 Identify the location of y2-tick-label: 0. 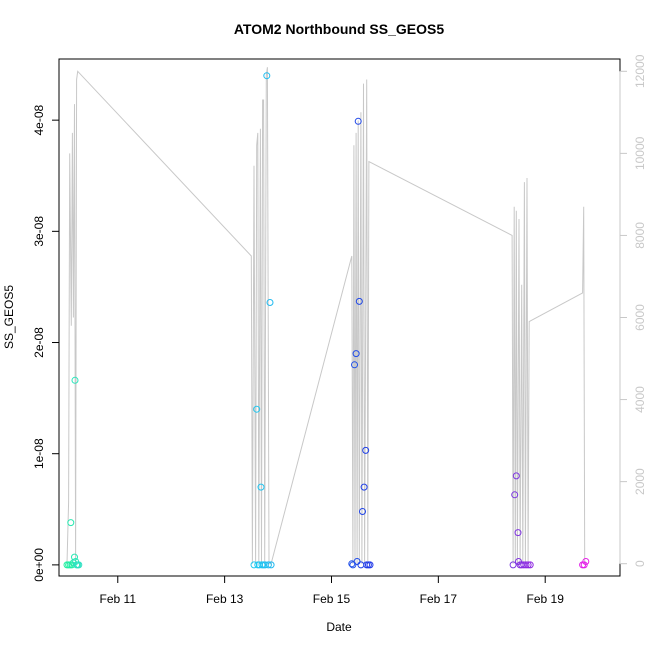
(640, 563).